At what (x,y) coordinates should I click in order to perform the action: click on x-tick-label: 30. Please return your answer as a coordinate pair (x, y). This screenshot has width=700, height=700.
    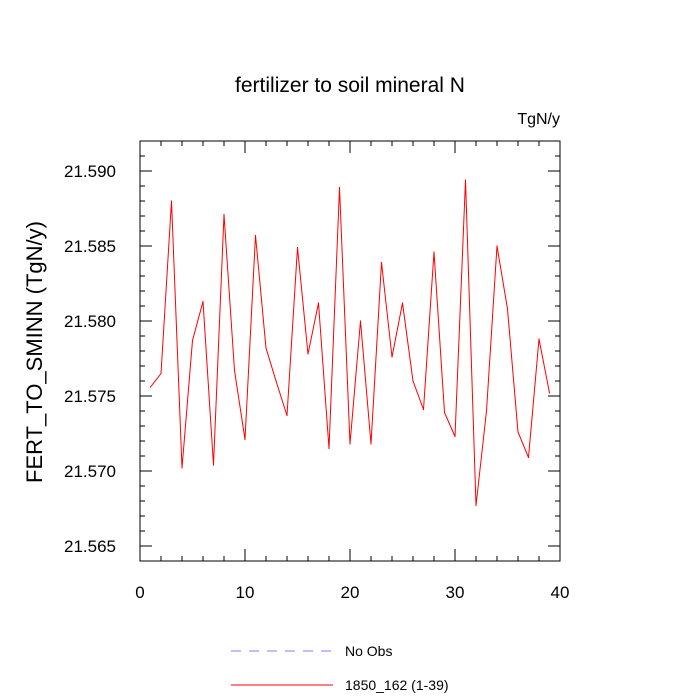
    Looking at the image, I should click on (455, 592).